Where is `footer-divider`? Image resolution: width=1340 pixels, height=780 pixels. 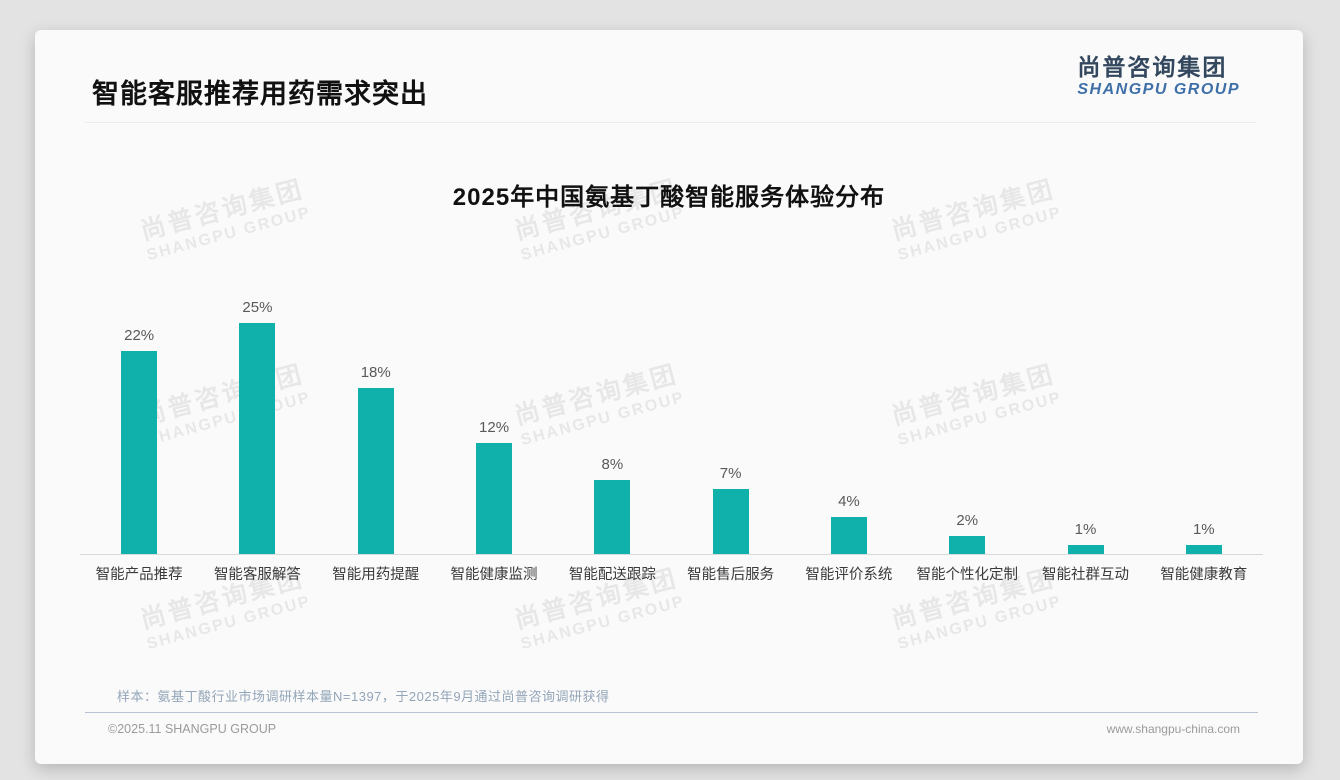
footer-divider is located at coordinates (671, 712).